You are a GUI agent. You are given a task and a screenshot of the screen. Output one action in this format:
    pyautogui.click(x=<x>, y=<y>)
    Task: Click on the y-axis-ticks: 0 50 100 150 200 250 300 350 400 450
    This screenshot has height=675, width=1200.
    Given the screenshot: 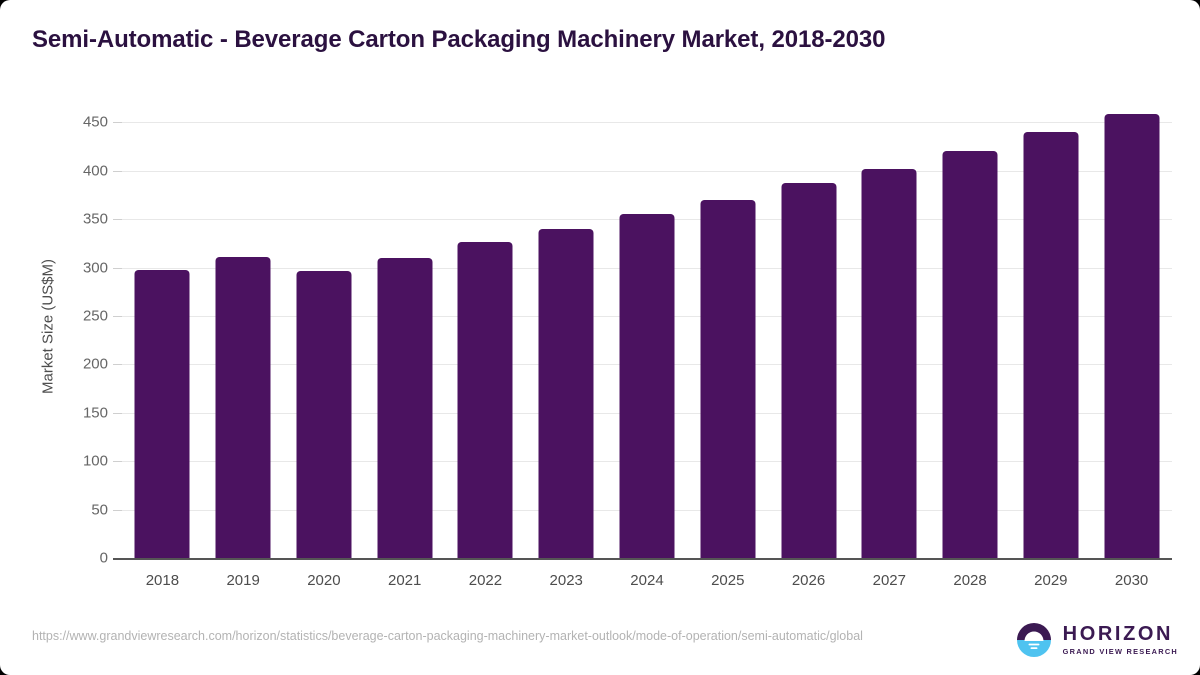 What is the action you would take?
    pyautogui.click(x=85, y=337)
    